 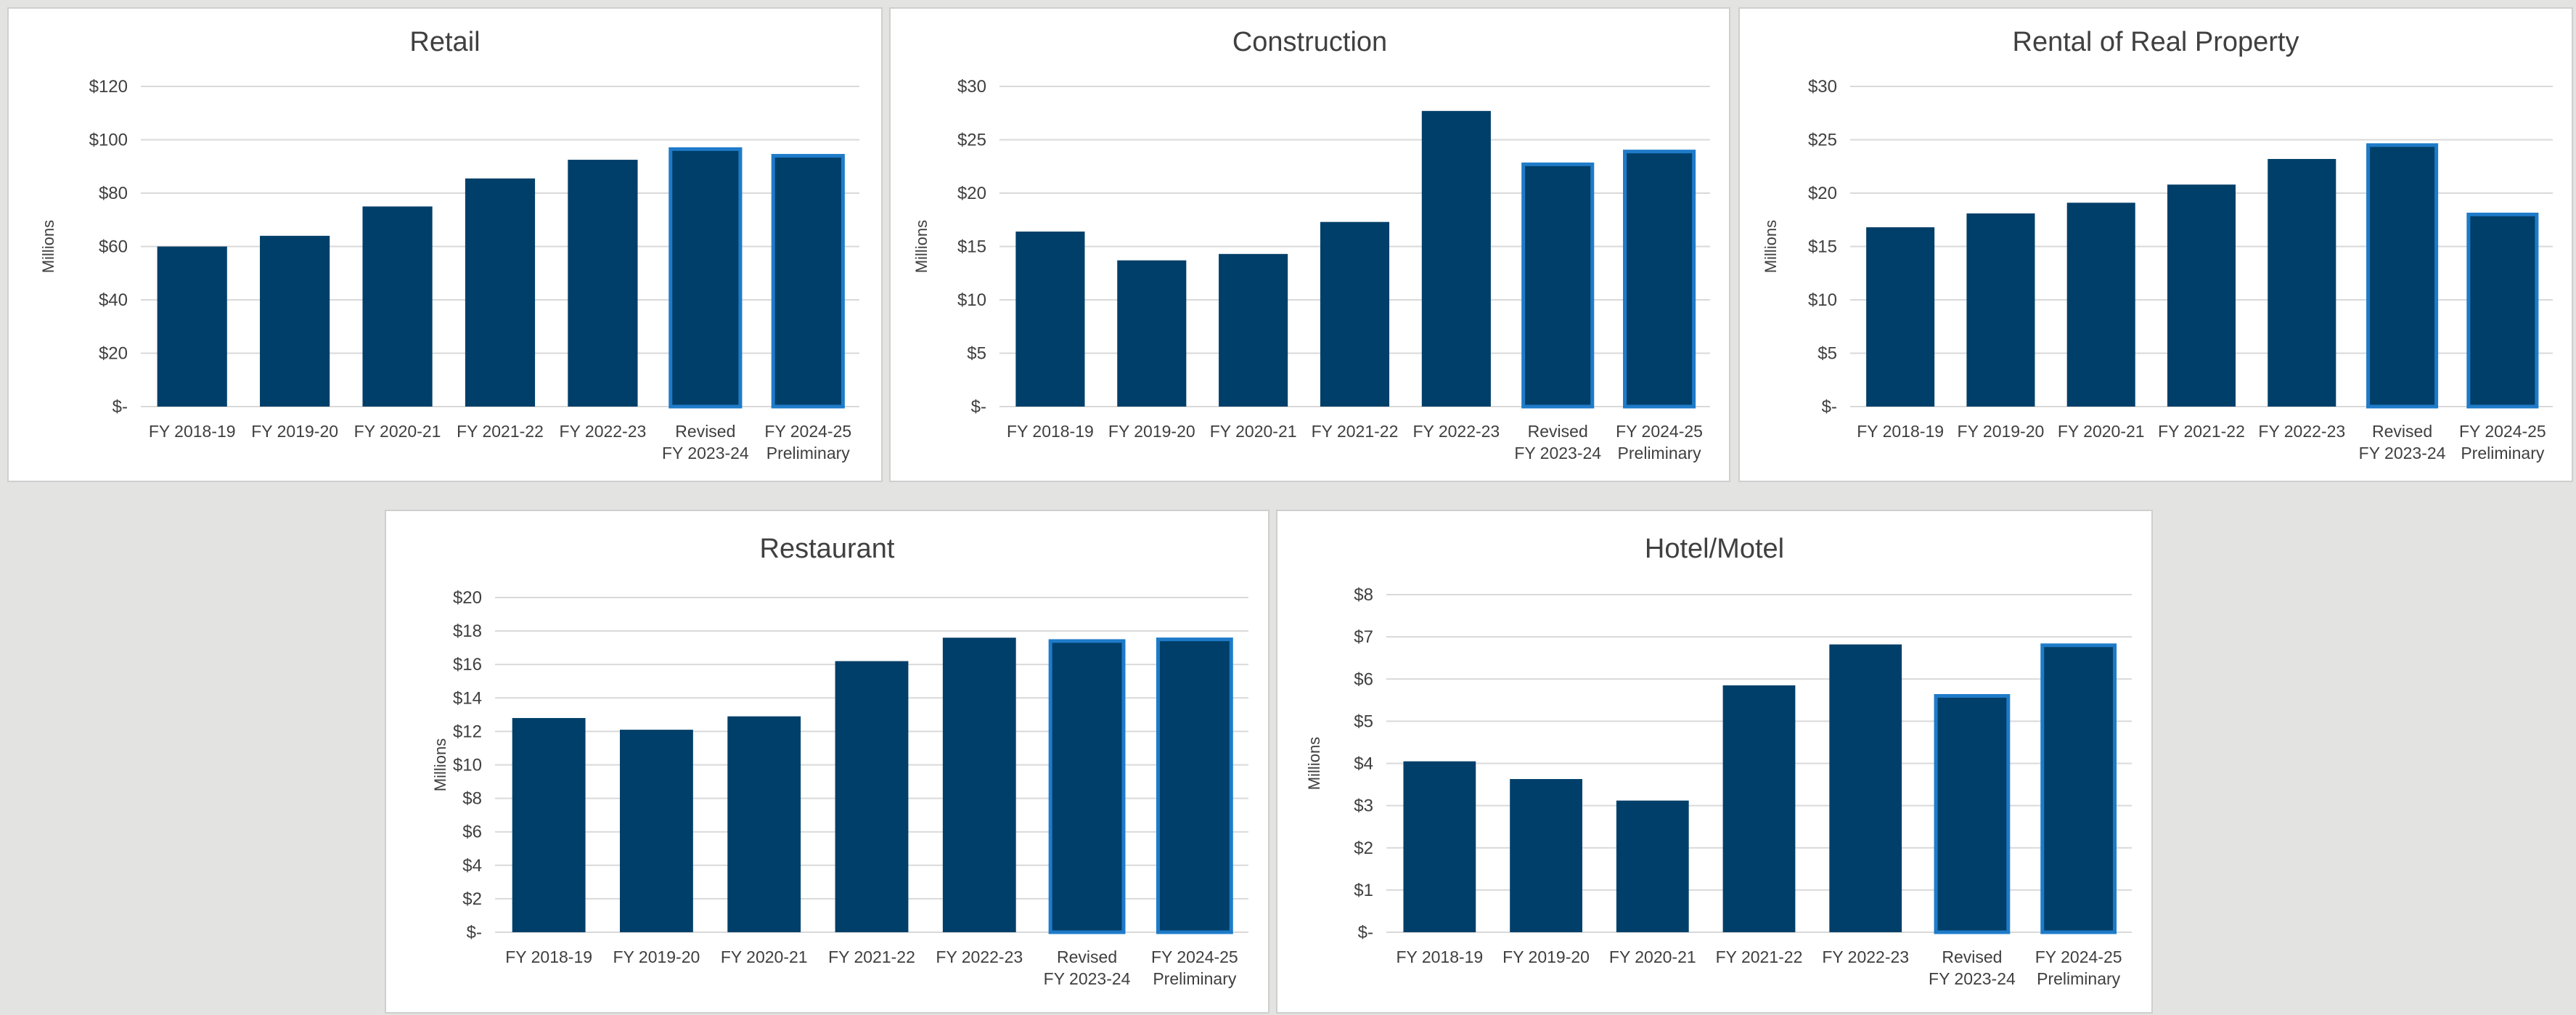 What do you see at coordinates (1363, 764) in the screenshot?
I see `y-tick-label: $4` at bounding box center [1363, 764].